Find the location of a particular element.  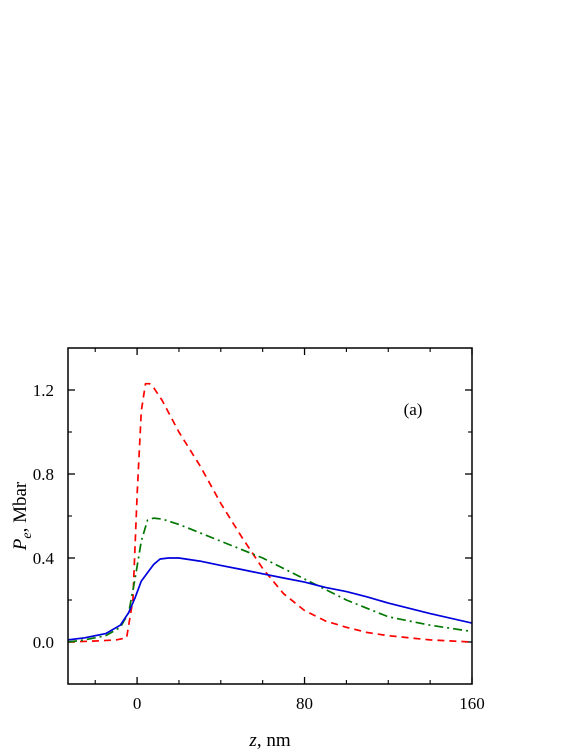

x-axis-label: z, nm is located at coordinates (269, 740).